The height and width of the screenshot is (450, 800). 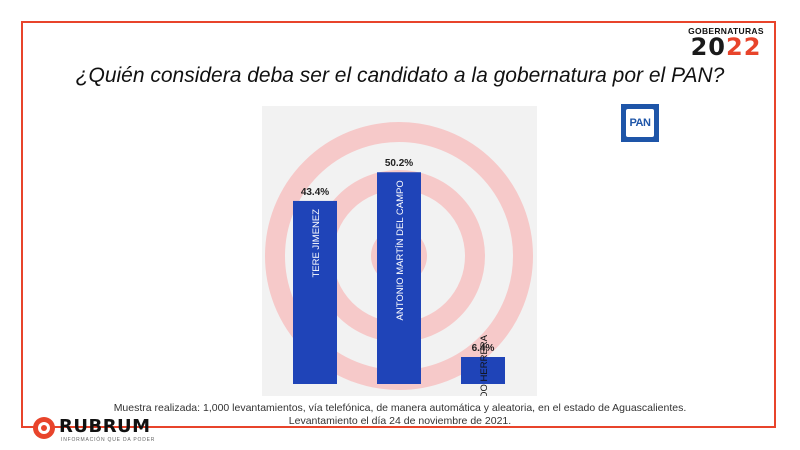 I want to click on target-icon, so click(x=44, y=428).